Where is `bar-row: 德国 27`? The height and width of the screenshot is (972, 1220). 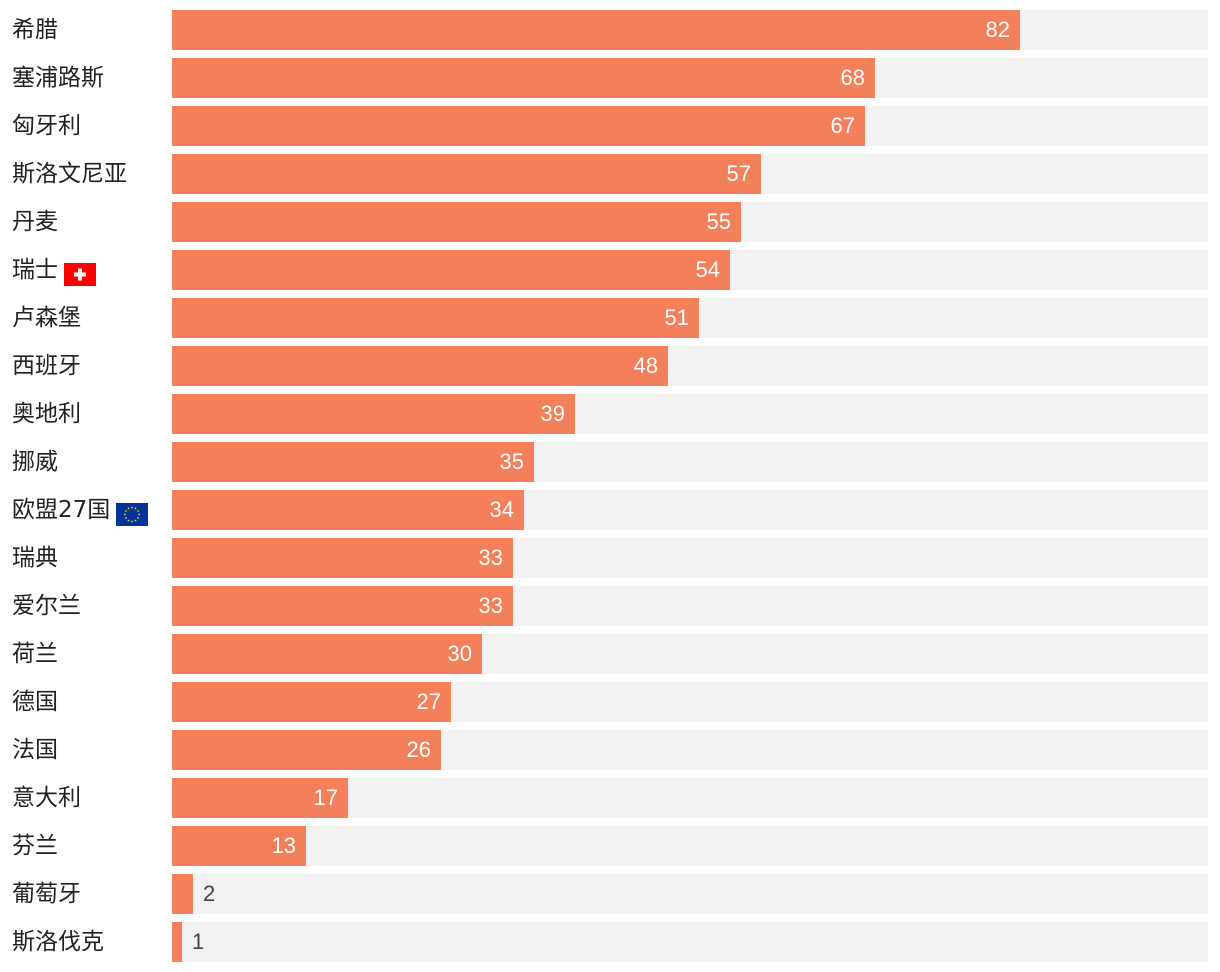 bar-row: 德国 27 is located at coordinates (610, 702).